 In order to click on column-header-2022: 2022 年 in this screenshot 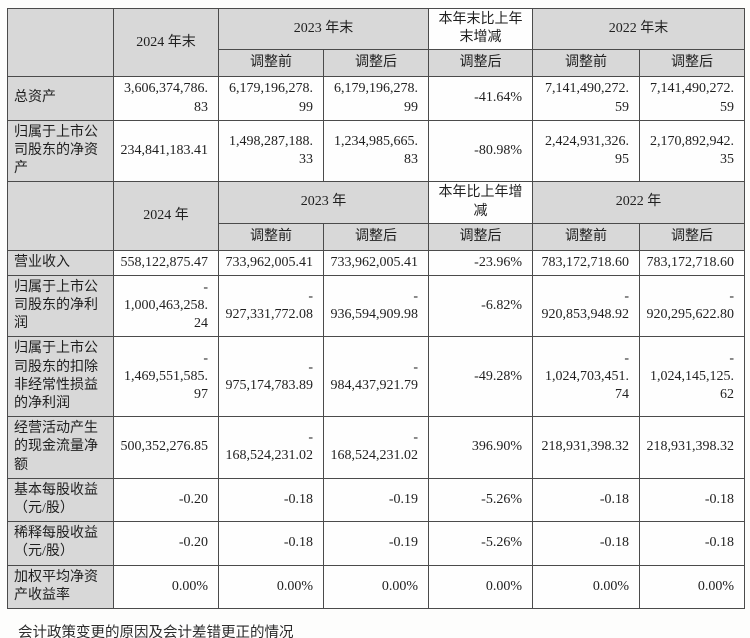, I will do `click(638, 202)`.